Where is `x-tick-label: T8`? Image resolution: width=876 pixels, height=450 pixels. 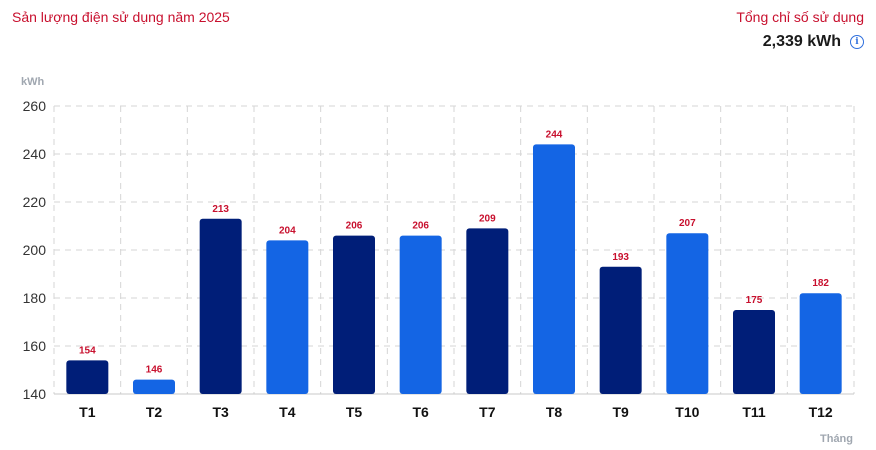
x-tick-label: T8 is located at coordinates (554, 412).